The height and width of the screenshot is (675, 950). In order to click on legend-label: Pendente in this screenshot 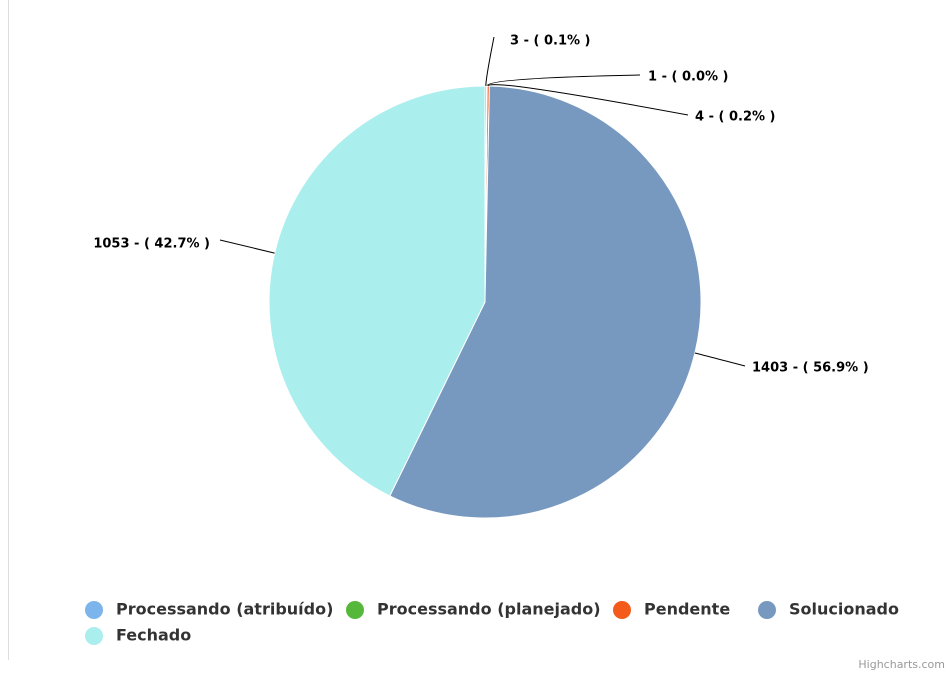, I will do `click(687, 609)`.